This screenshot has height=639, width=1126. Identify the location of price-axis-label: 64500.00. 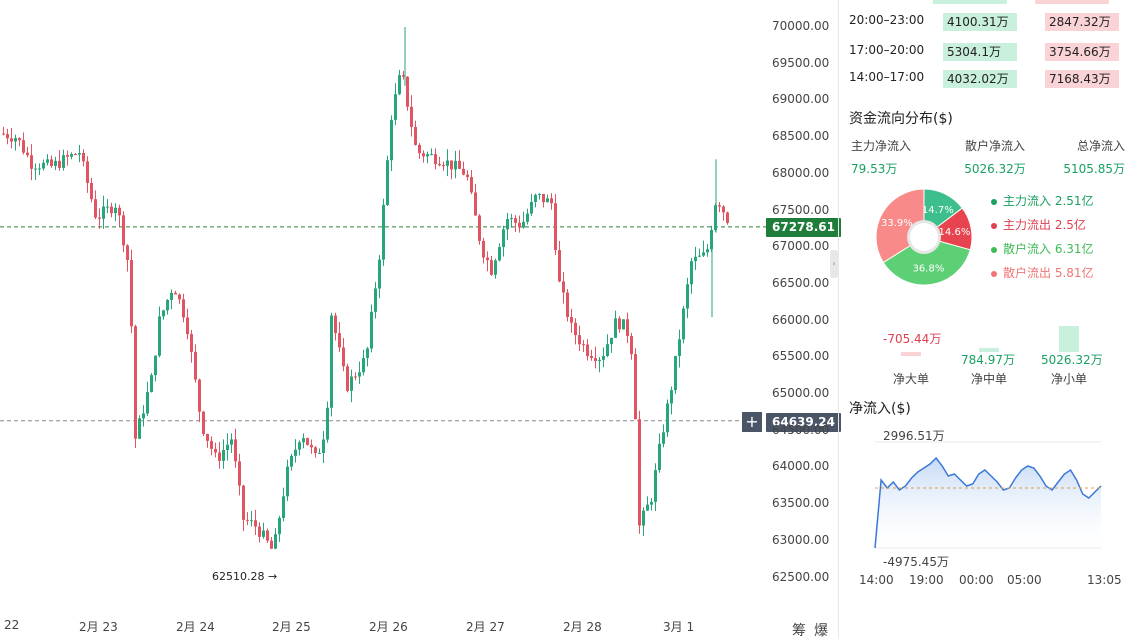
(801, 429).